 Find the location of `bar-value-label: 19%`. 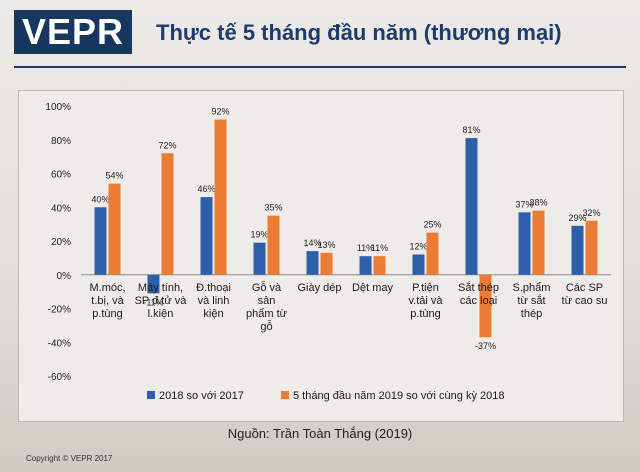

bar-value-label: 19% is located at coordinates (259, 235).